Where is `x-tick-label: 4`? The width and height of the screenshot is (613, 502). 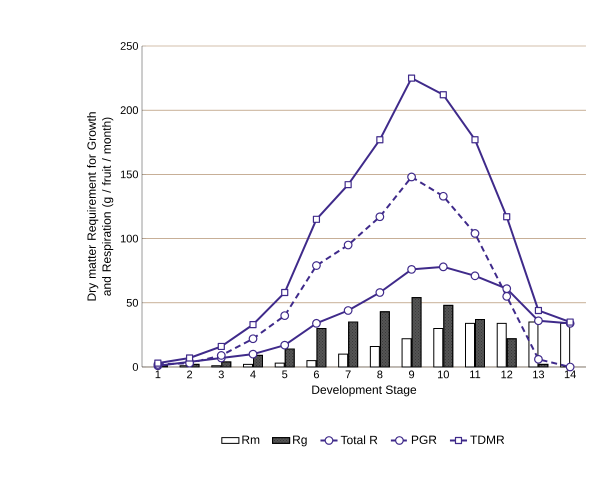
x-tick-label: 4 is located at coordinates (253, 374).